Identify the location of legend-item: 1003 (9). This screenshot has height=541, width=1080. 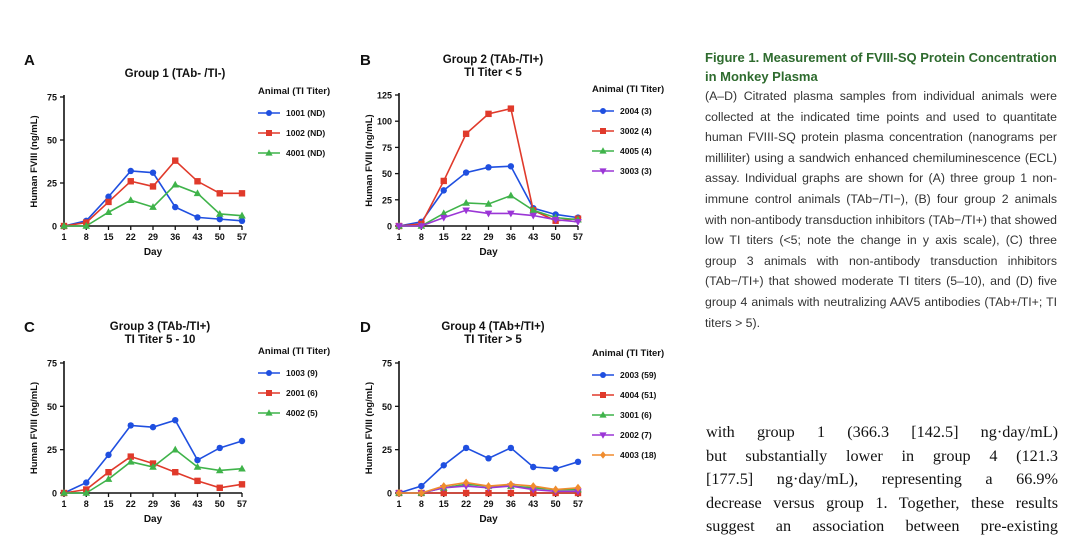
(294, 373).